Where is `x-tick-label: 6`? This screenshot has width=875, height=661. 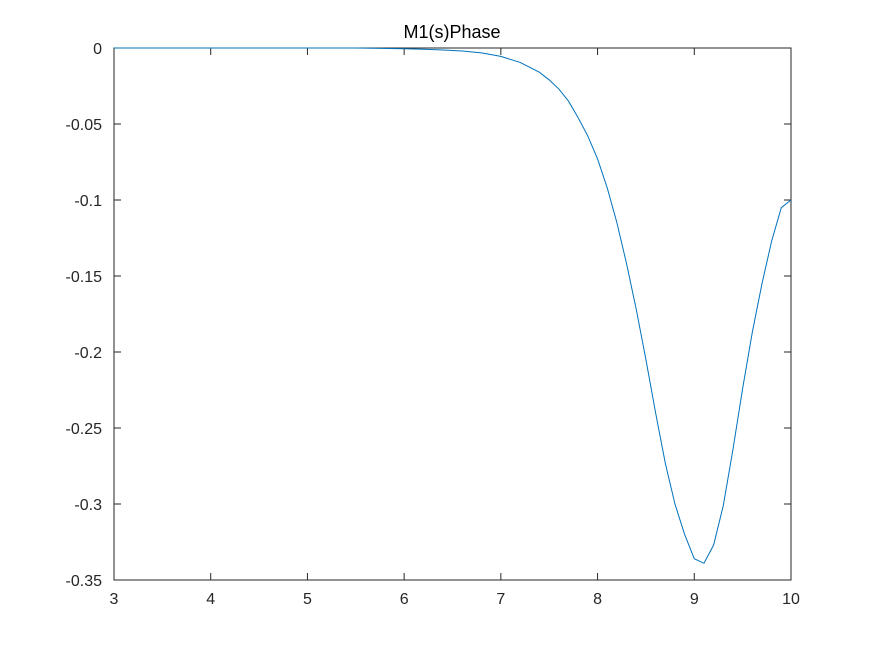 x-tick-label: 6 is located at coordinates (404, 599).